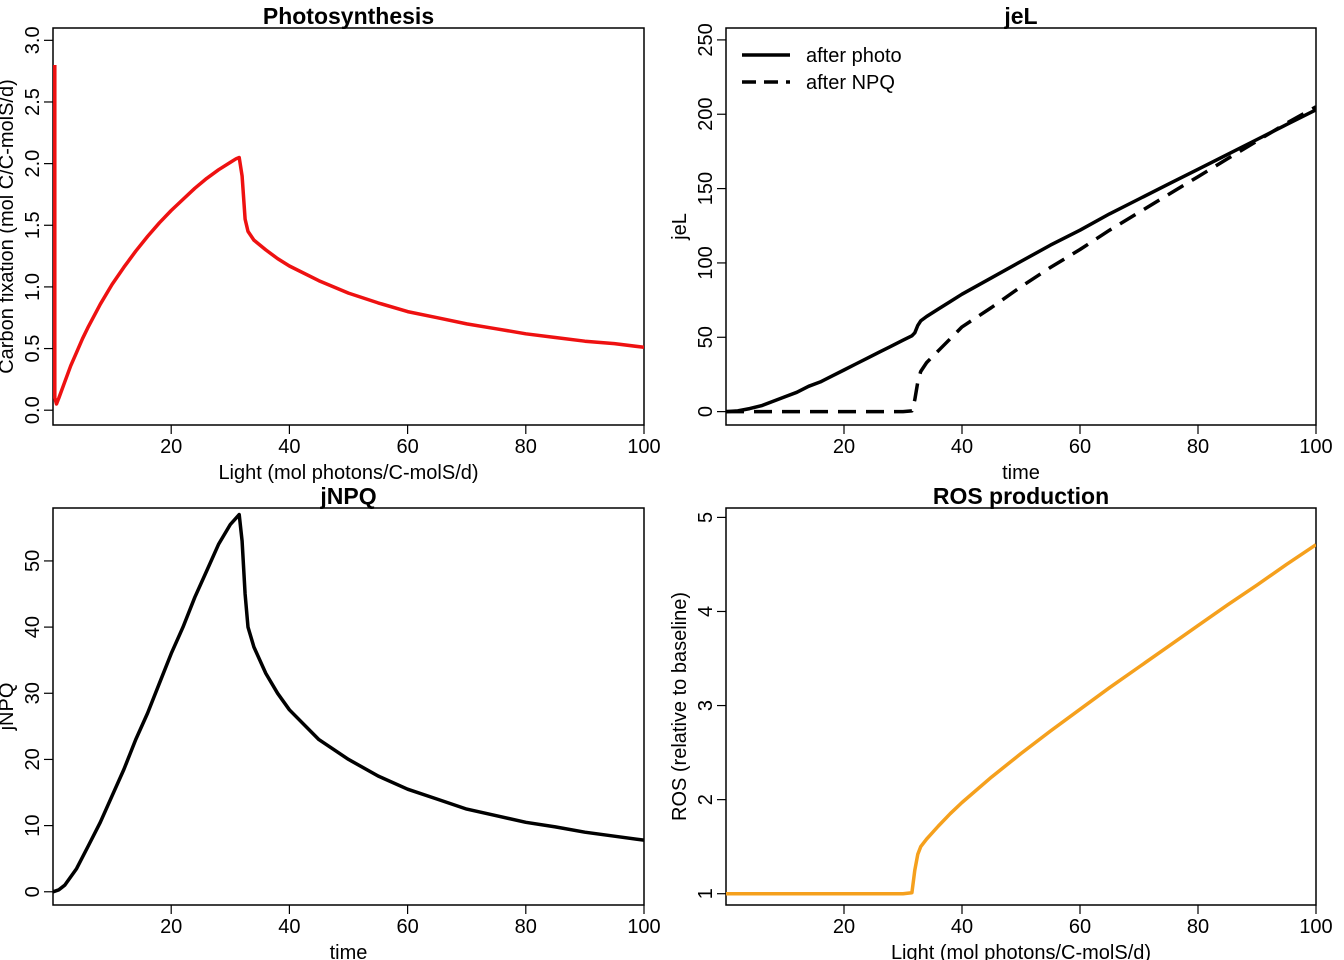 This screenshot has width=1344, height=960. I want to click on y-tick-label: 3, so click(706, 705).